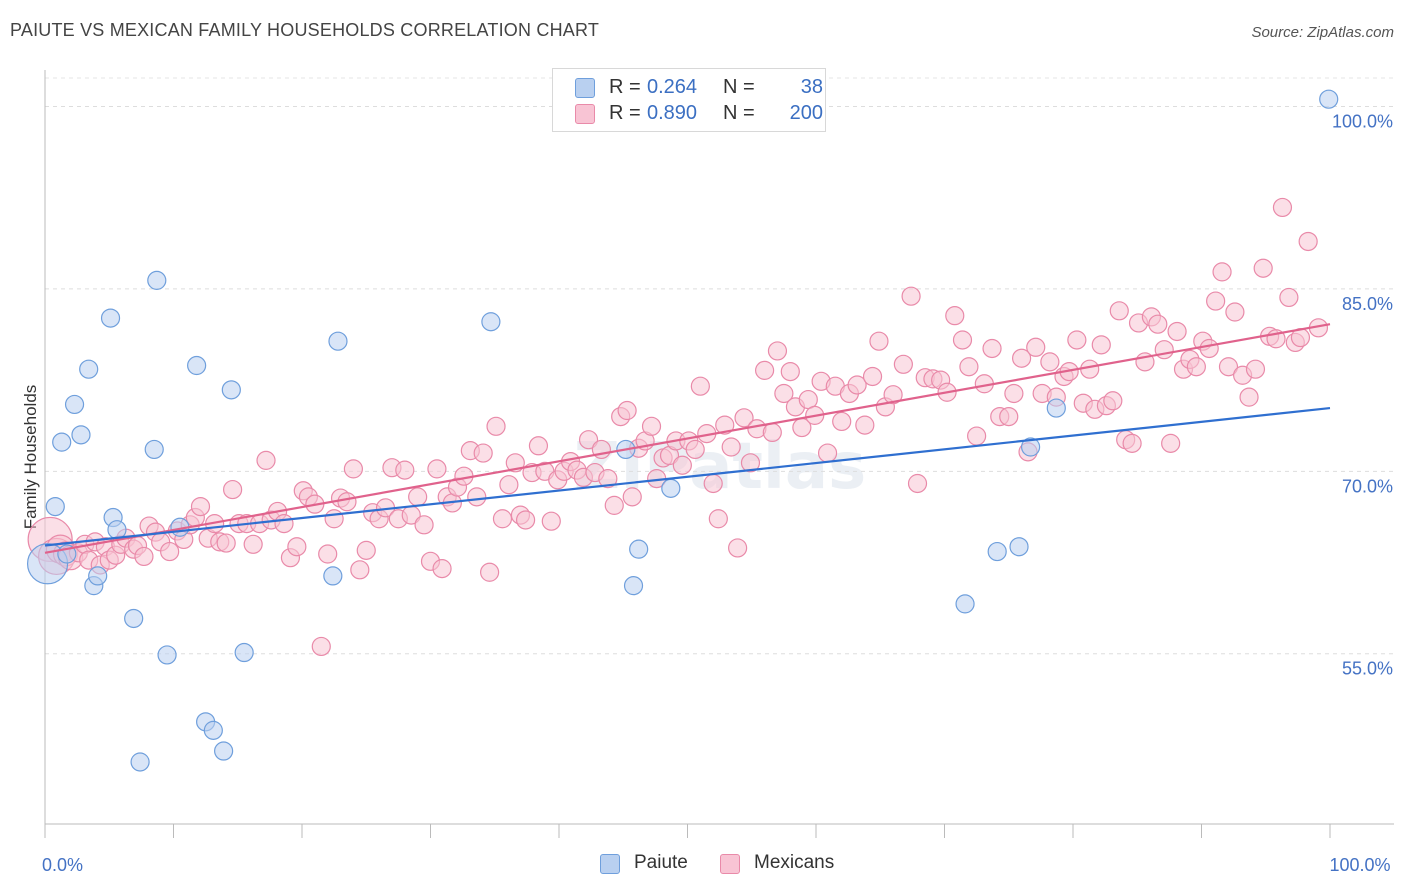 The width and height of the screenshot is (1406, 892). I want to click on paiute-n-label: N =, so click(739, 87).